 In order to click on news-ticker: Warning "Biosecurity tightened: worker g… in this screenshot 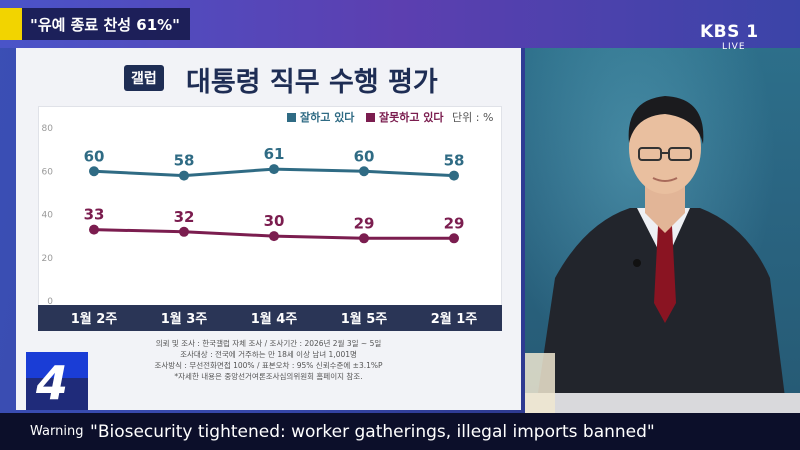, I will do `click(400, 431)`.